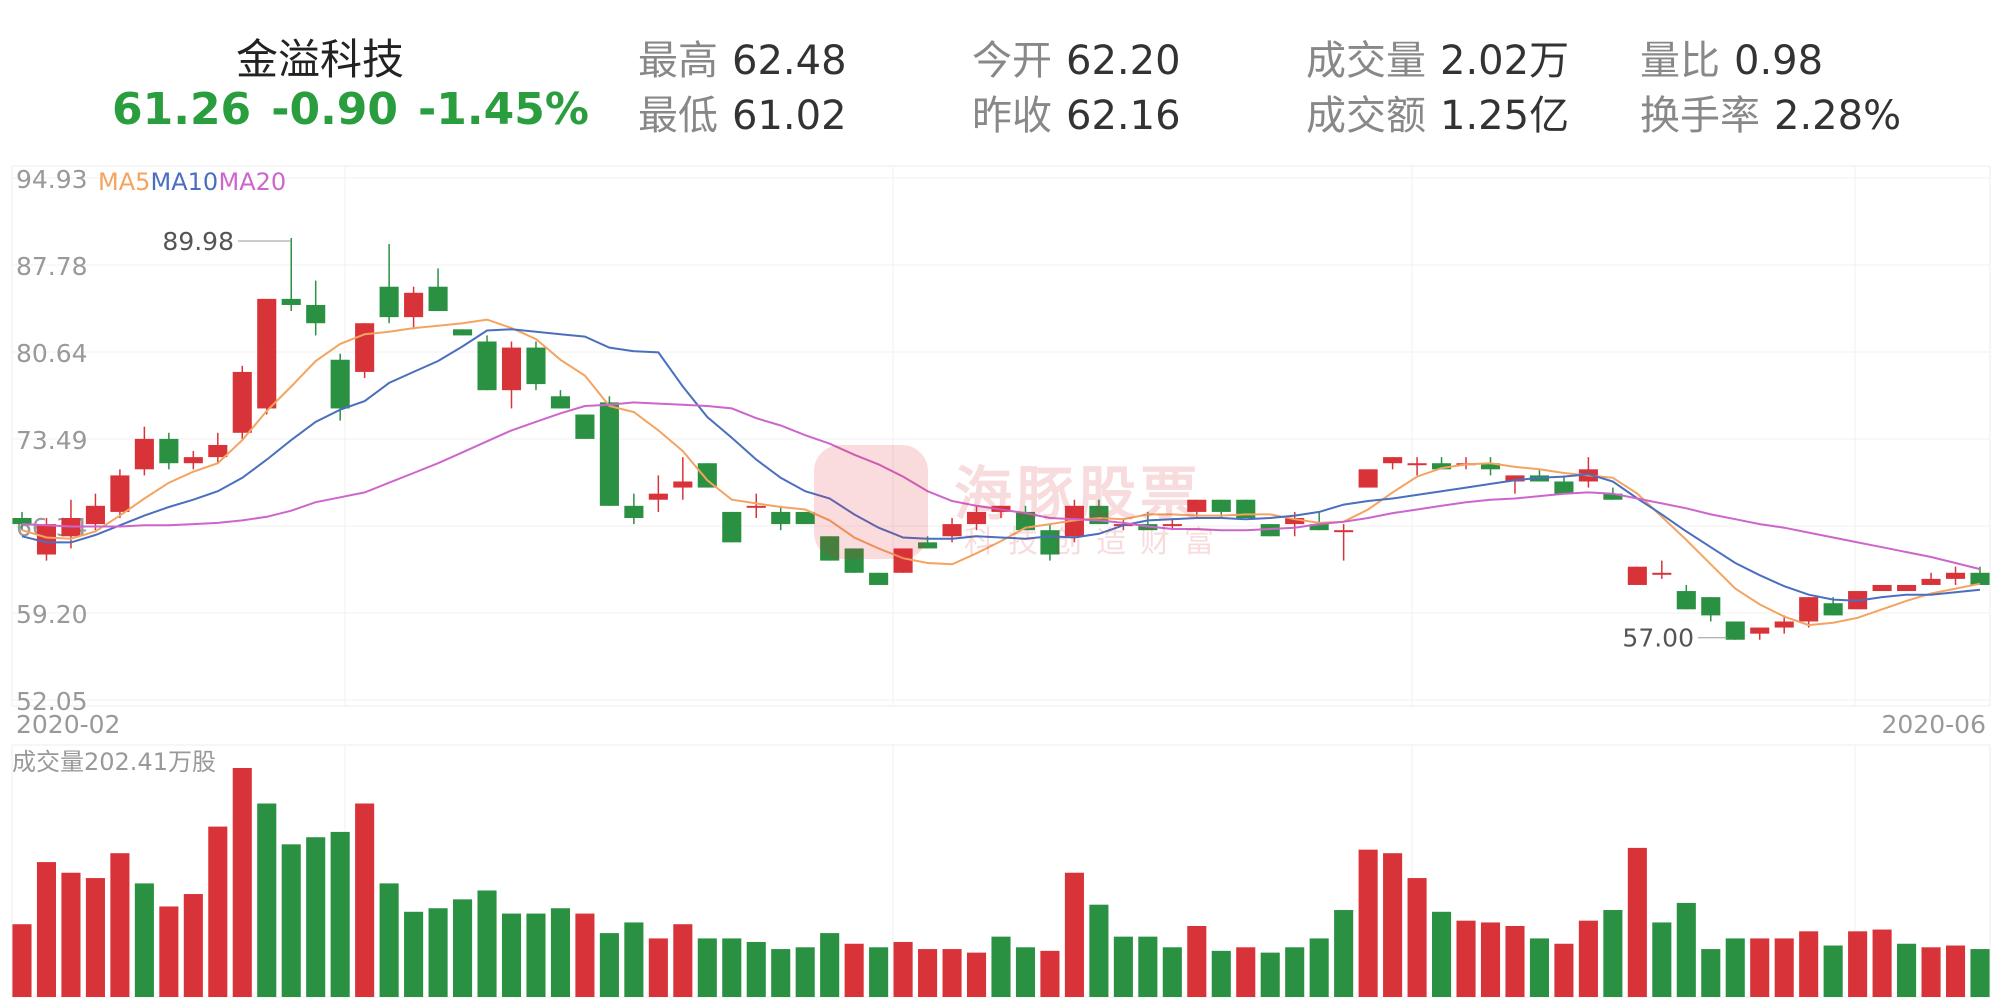  What do you see at coordinates (1658, 638) in the screenshot?
I see `min-annotation-label: 57.00` at bounding box center [1658, 638].